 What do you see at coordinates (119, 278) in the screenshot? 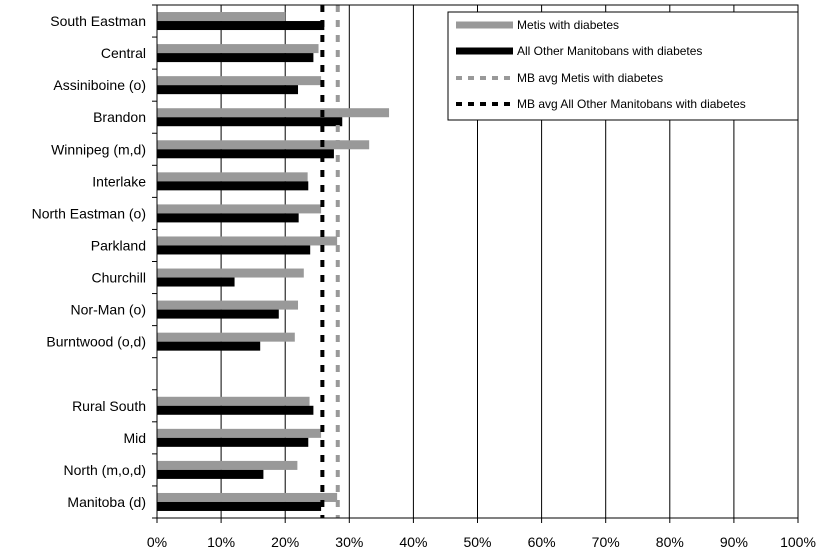
I see `category-label: Churchill` at bounding box center [119, 278].